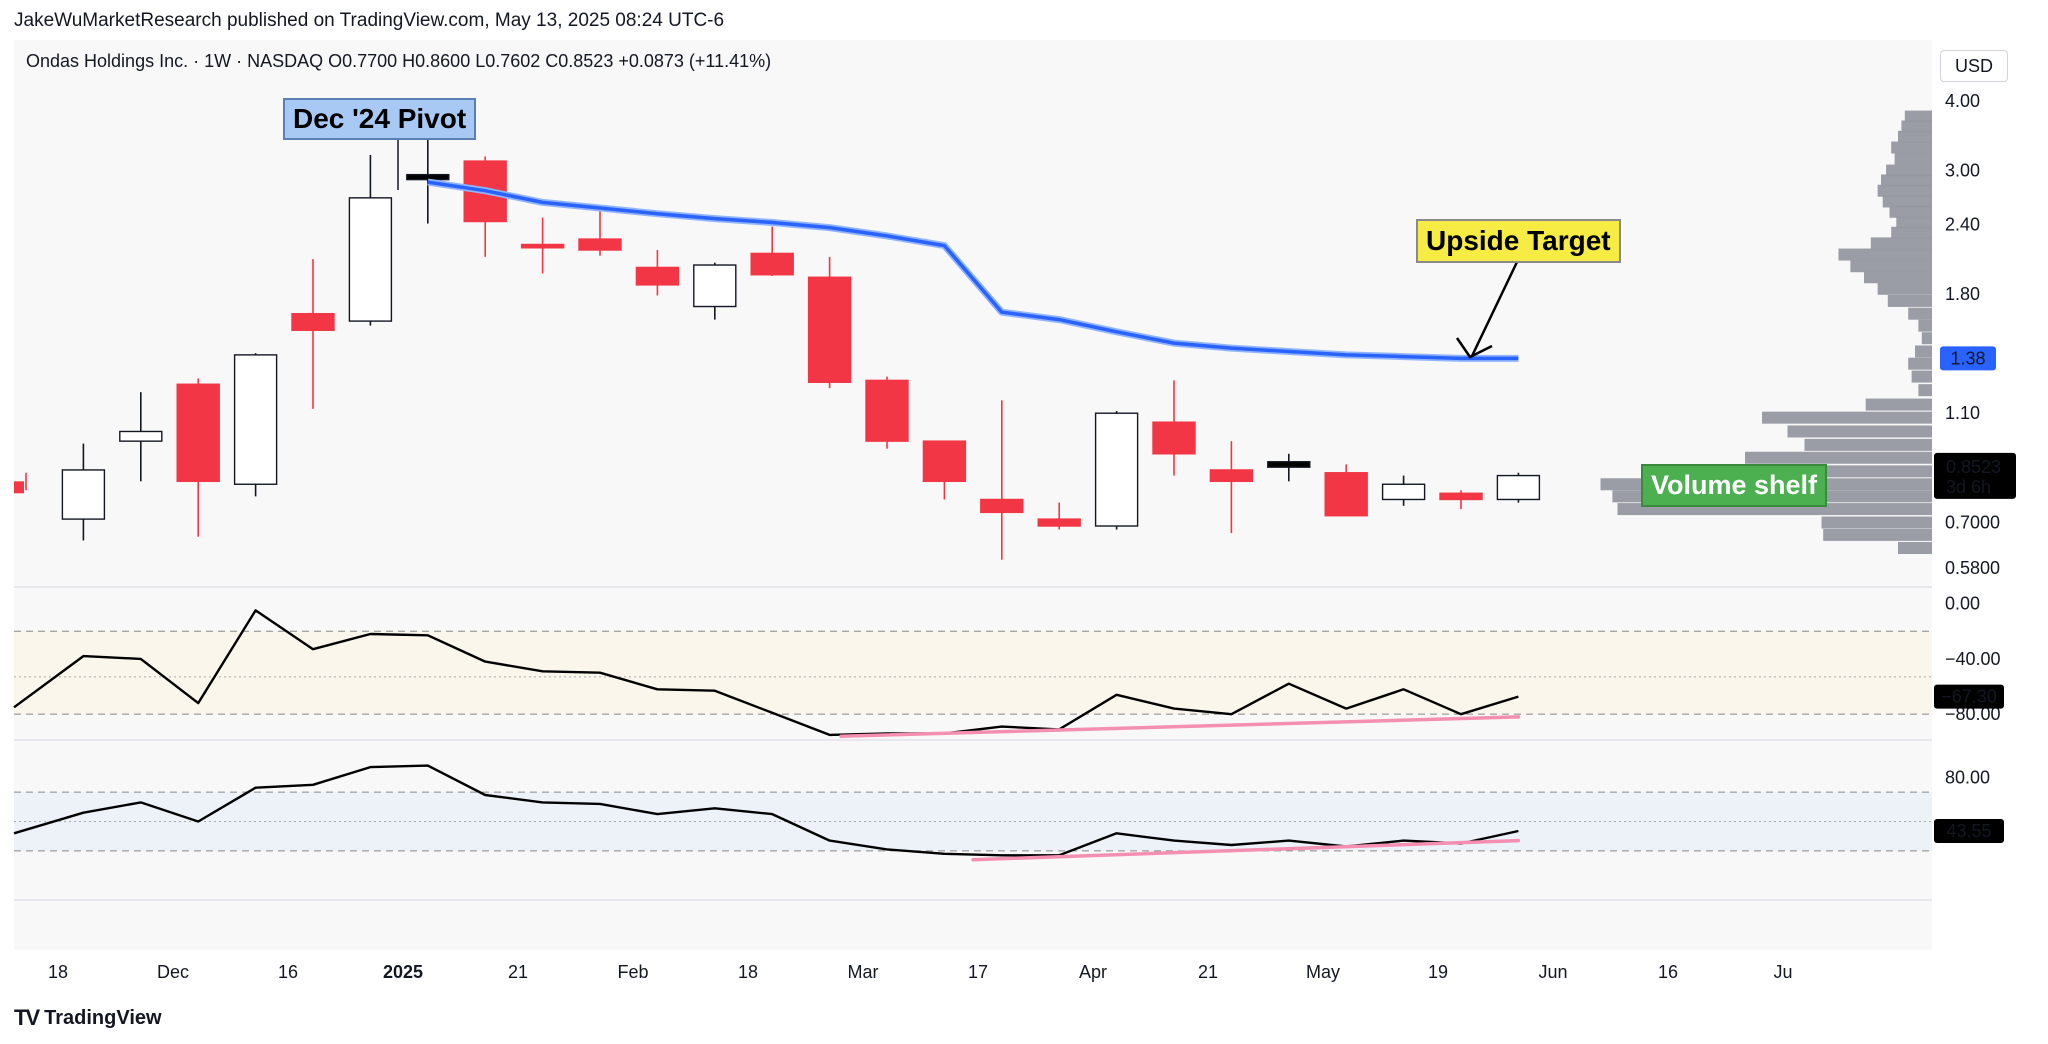  Describe the element at coordinates (1972, 523) in the screenshot. I see `price-tick-label: 0.7000` at that location.